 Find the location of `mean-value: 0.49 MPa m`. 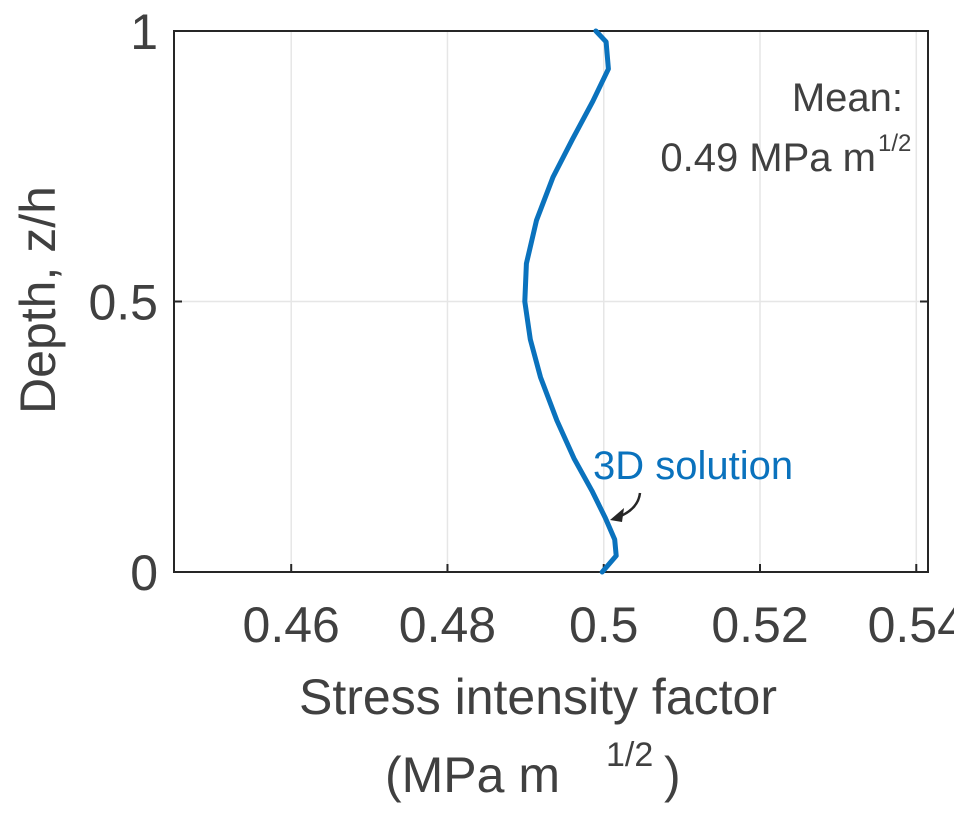

mean-value: 0.49 MPa m is located at coordinates (768, 158).